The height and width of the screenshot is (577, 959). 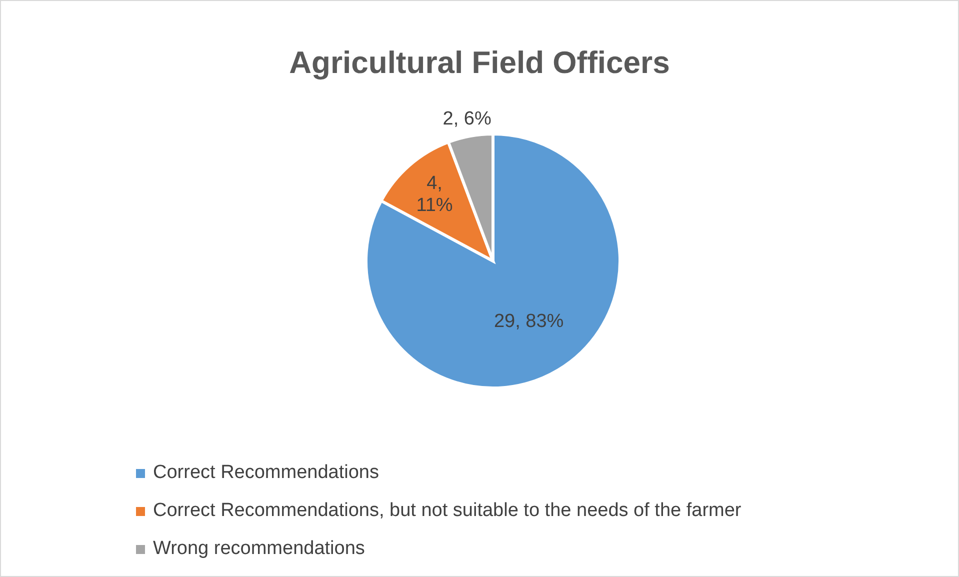 I want to click on data-label: 2, 6%, so click(x=467, y=119).